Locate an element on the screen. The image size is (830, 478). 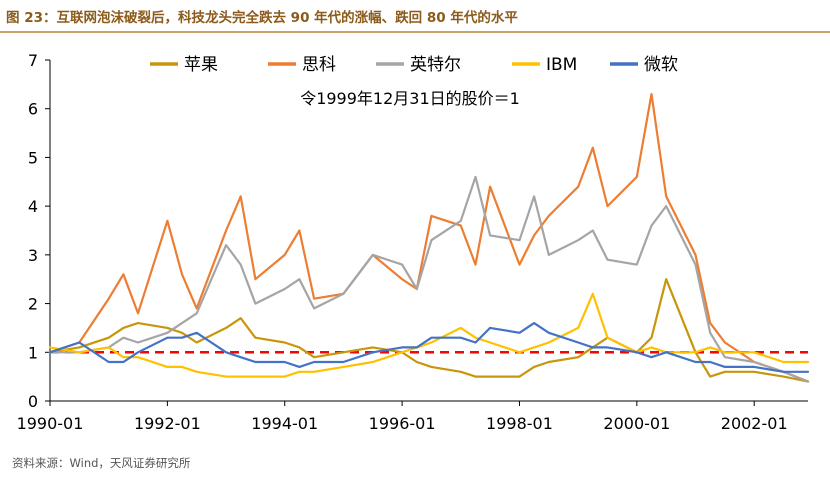
y-tick-label: 6 is located at coordinates (33, 109).